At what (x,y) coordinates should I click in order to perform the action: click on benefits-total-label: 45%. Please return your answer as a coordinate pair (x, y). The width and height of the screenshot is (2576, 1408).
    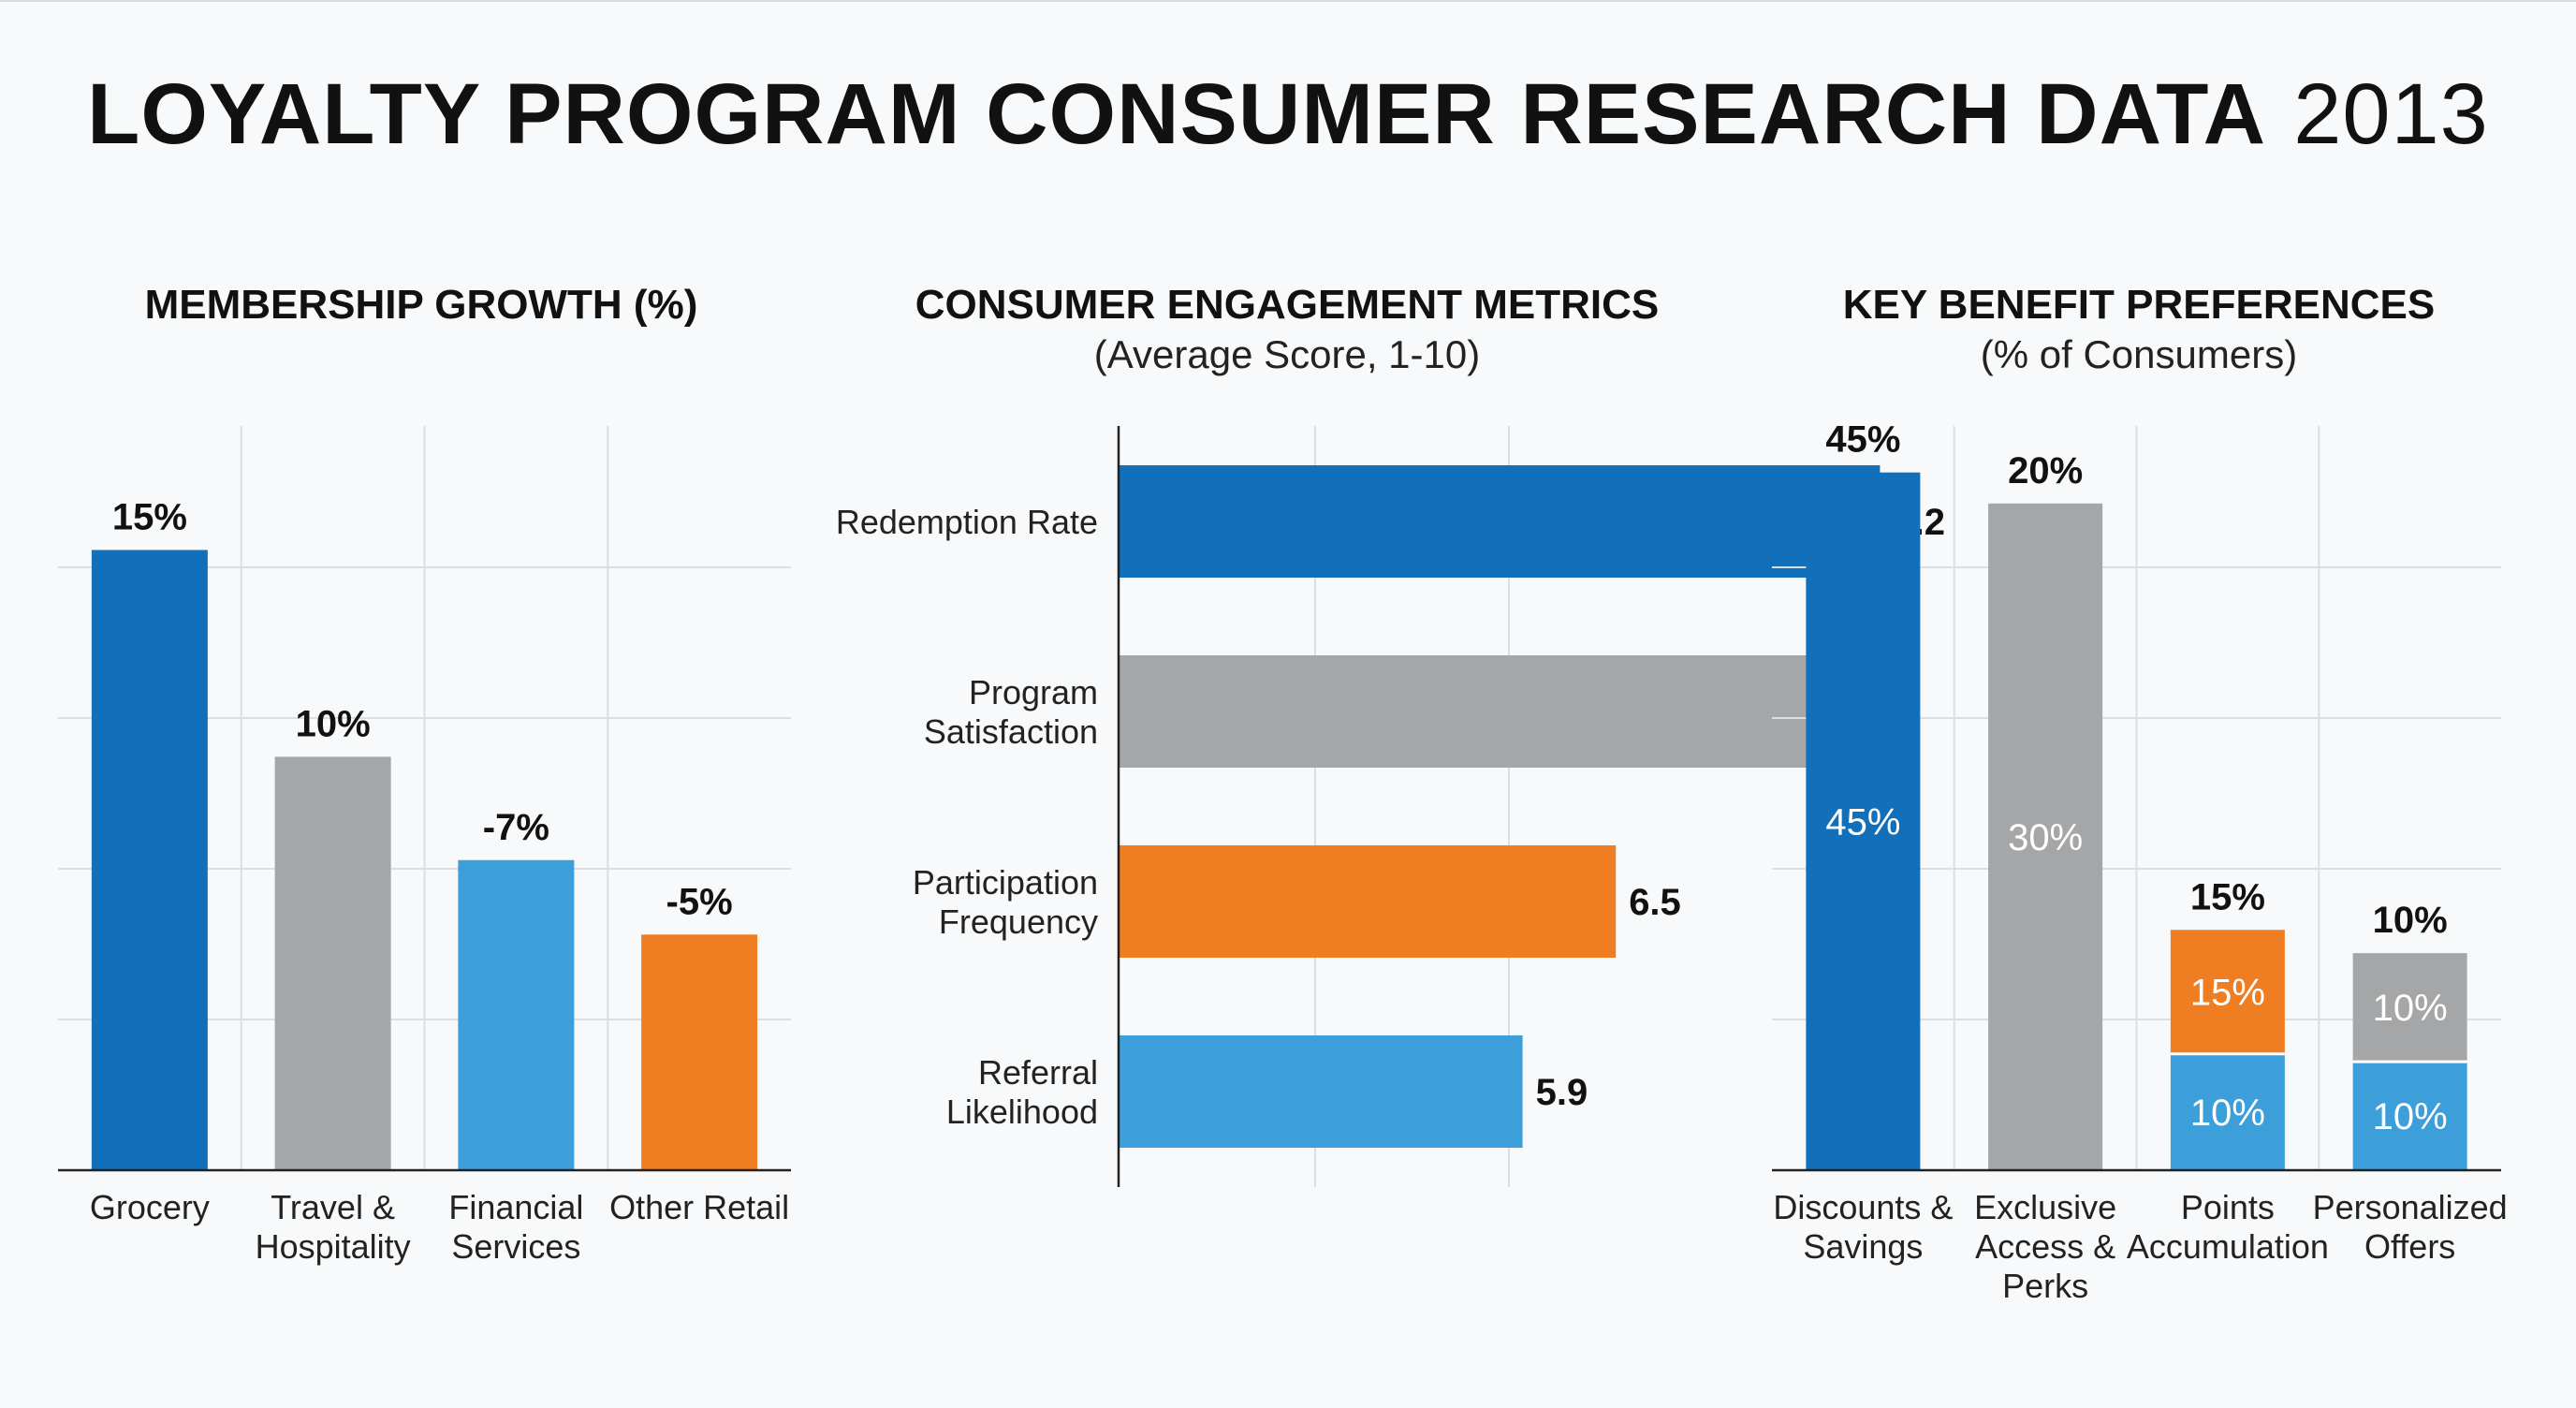
    Looking at the image, I should click on (1862, 440).